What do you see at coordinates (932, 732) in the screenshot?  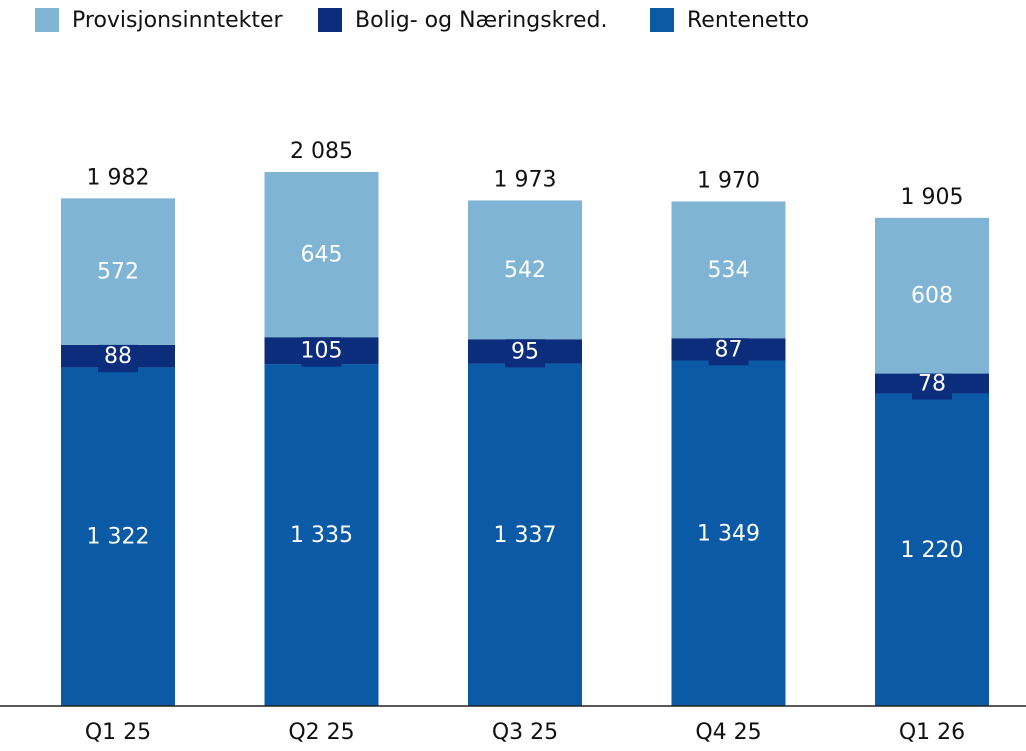 I see `x-tick-label: Q1 26` at bounding box center [932, 732].